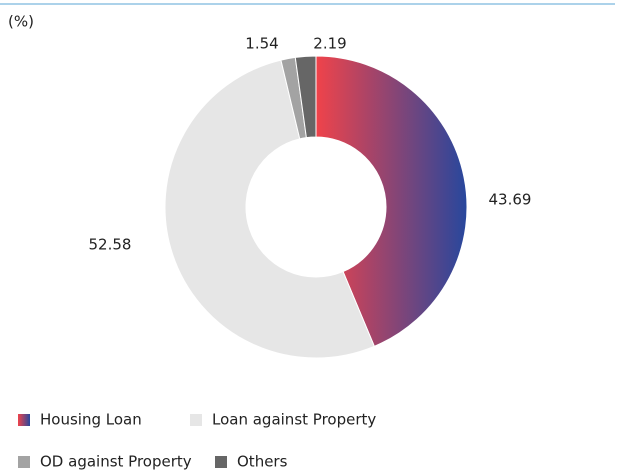 The image size is (630, 474). What do you see at coordinates (110, 245) in the screenshot?
I see `data-label: 52.58` at bounding box center [110, 245].